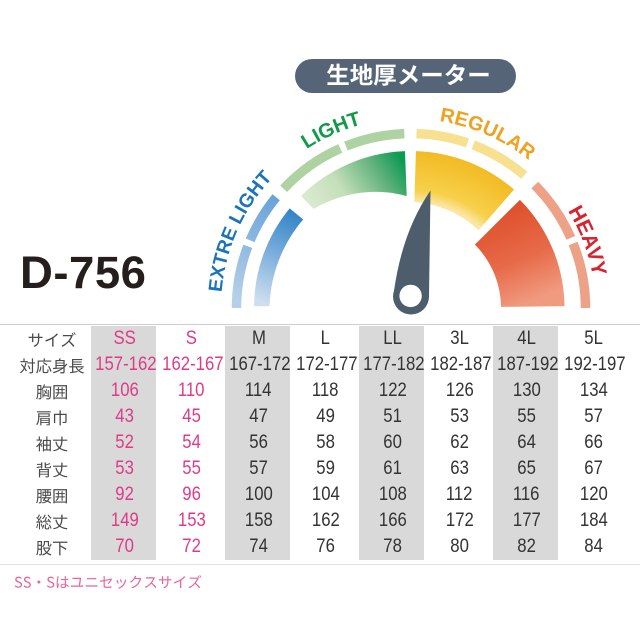 This screenshot has height=640, width=640. What do you see at coordinates (587, 240) in the screenshot?
I see `svg-text: HEAVY` at bounding box center [587, 240].